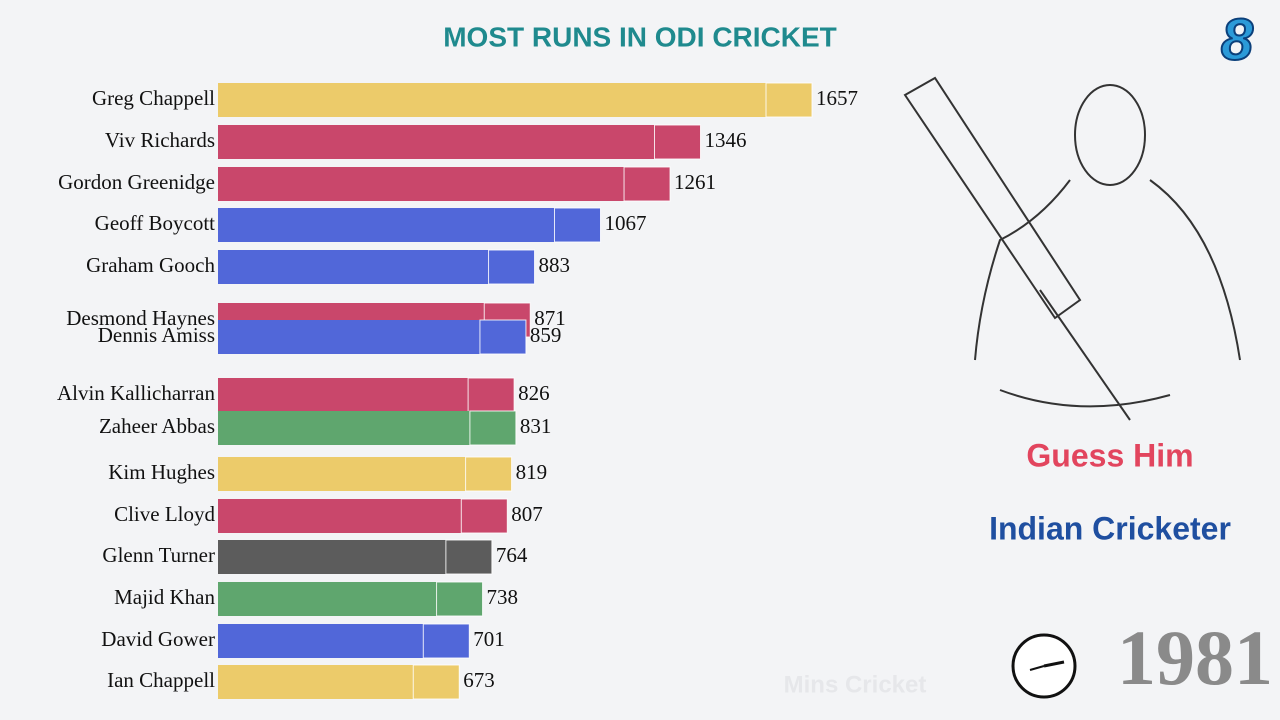  What do you see at coordinates (161, 680) in the screenshot?
I see `category-label: Ian Chappell` at bounding box center [161, 680].